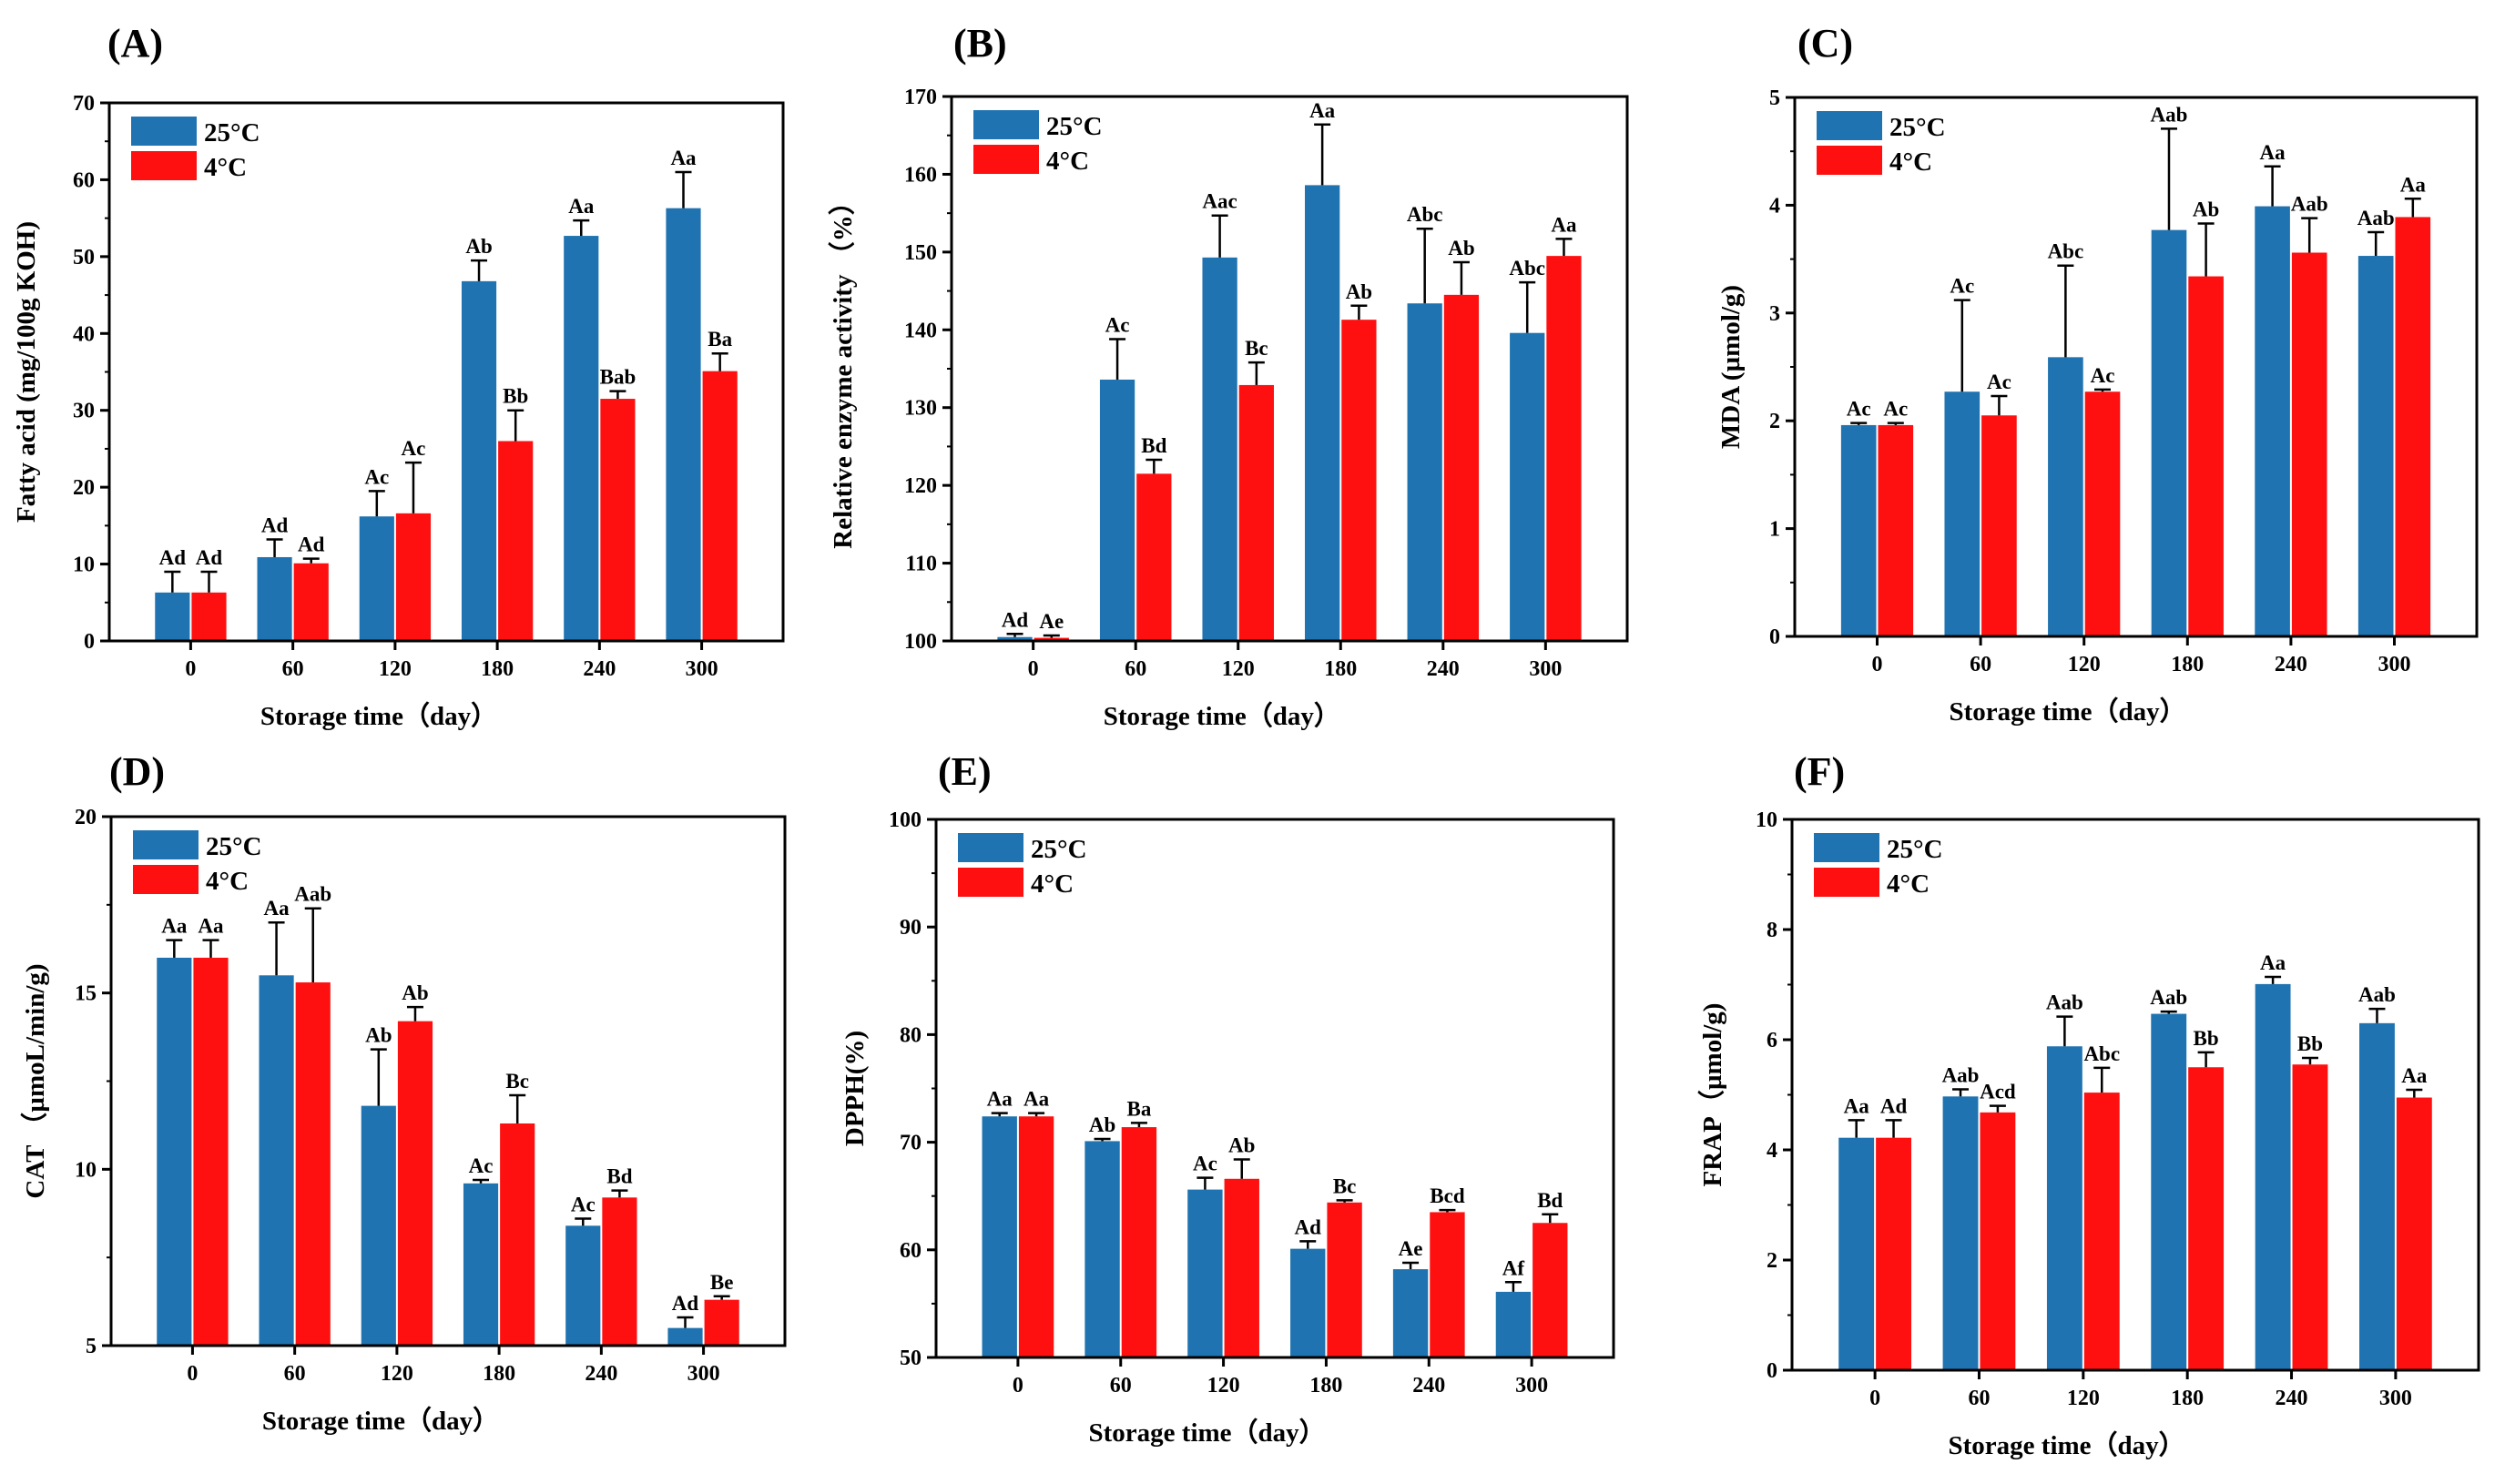  I want to click on y-tick-label: 150, so click(920, 253).